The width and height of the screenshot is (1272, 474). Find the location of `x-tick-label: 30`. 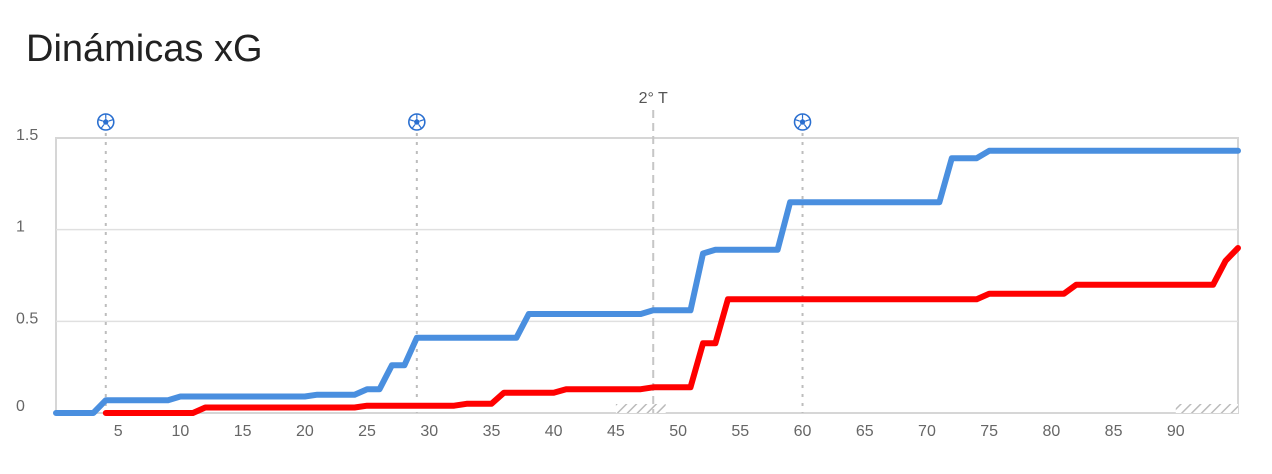

x-tick-label: 30 is located at coordinates (429, 431).